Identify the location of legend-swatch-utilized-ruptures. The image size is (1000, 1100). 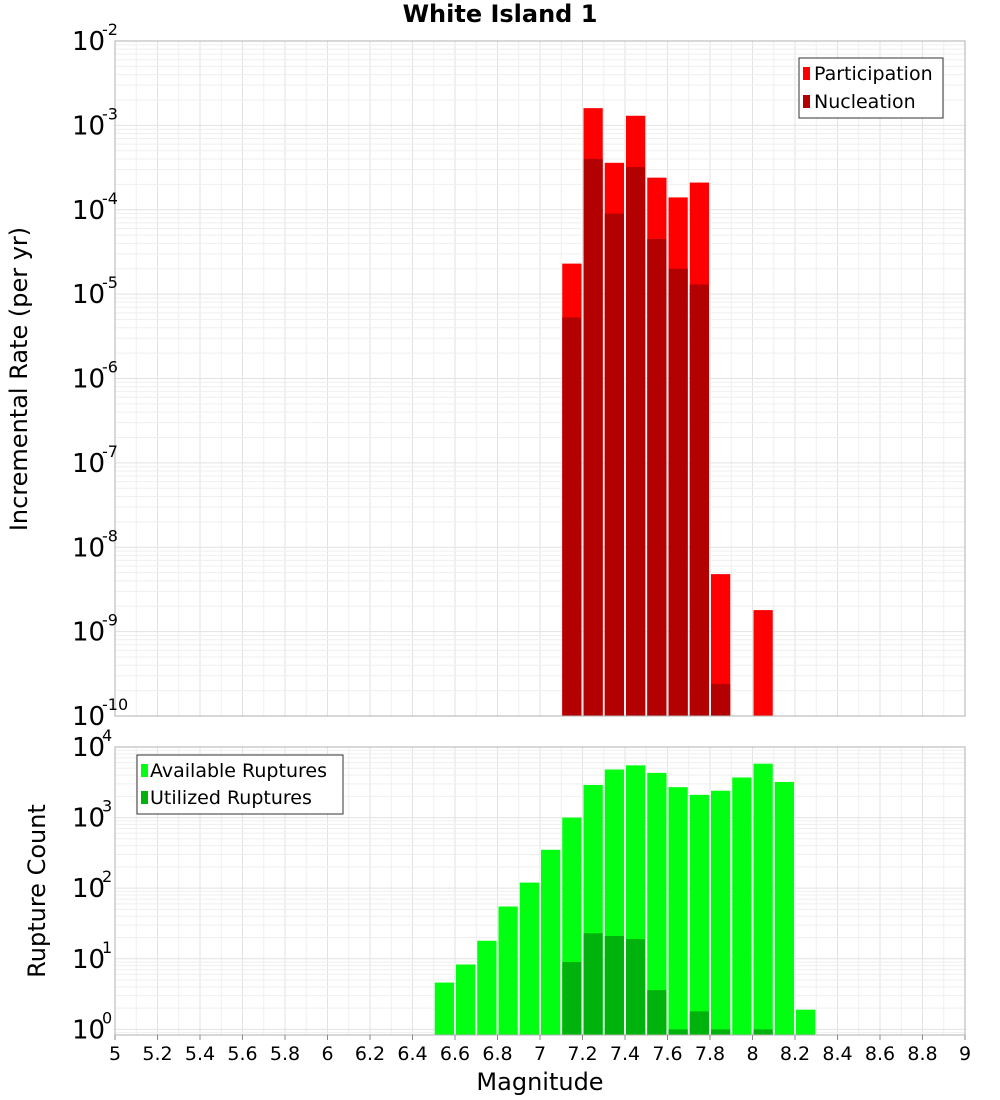
(144, 797).